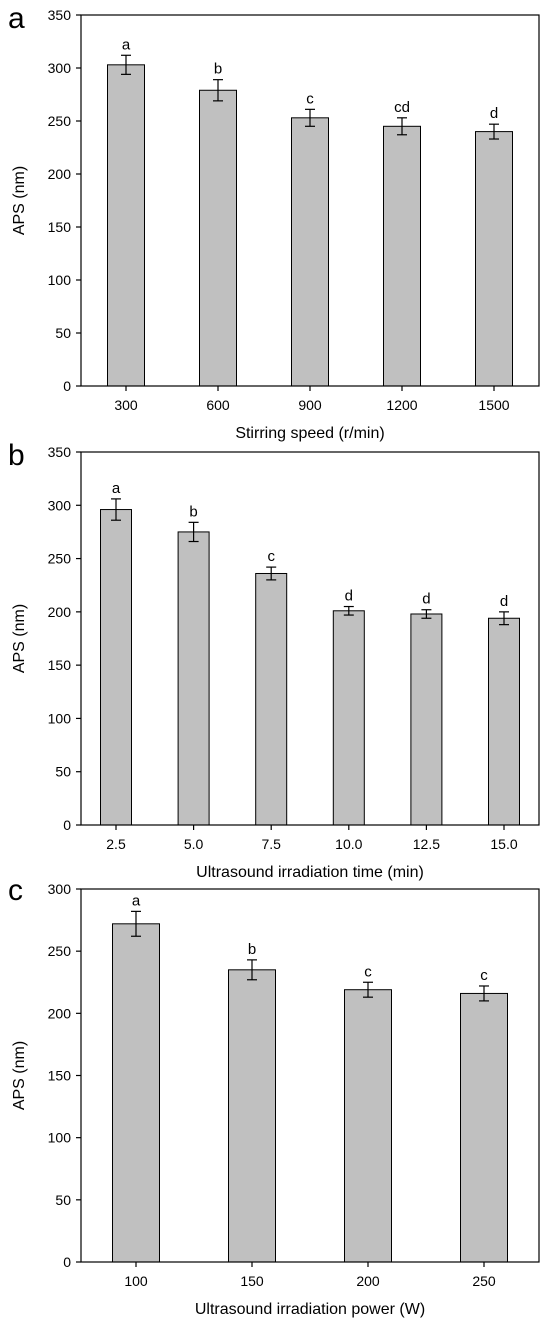 This screenshot has width=550, height=1325. I want to click on x-tick-label: 300, so click(126, 405).